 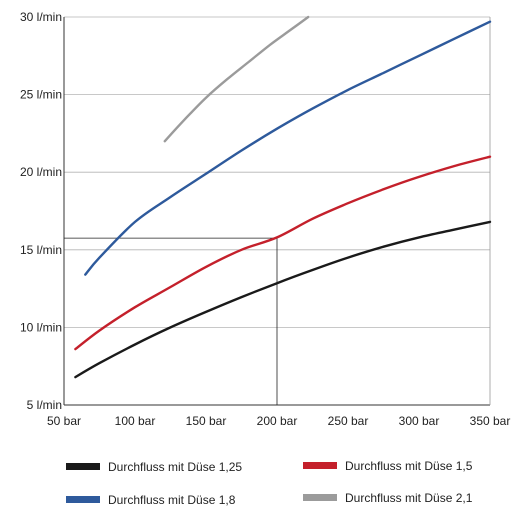 I want to click on y-tick-label-0: 5 l/min, so click(x=44, y=405).